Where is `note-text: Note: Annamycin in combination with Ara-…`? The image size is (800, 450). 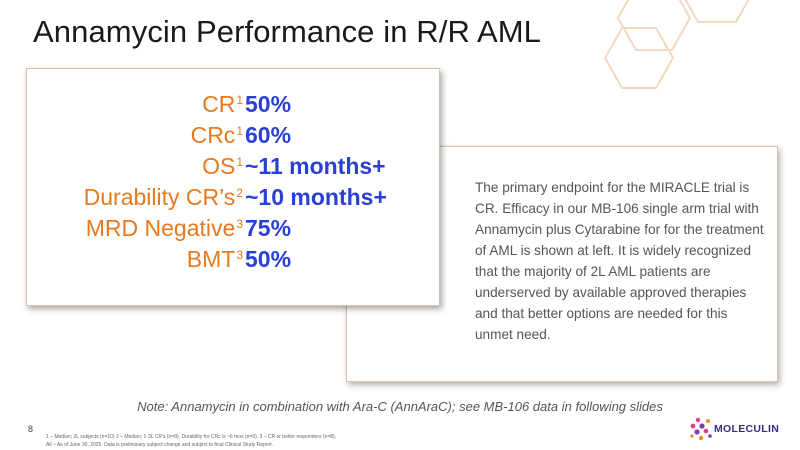
note-text: Note: Annamycin in combination with Ara-… is located at coordinates (400, 406).